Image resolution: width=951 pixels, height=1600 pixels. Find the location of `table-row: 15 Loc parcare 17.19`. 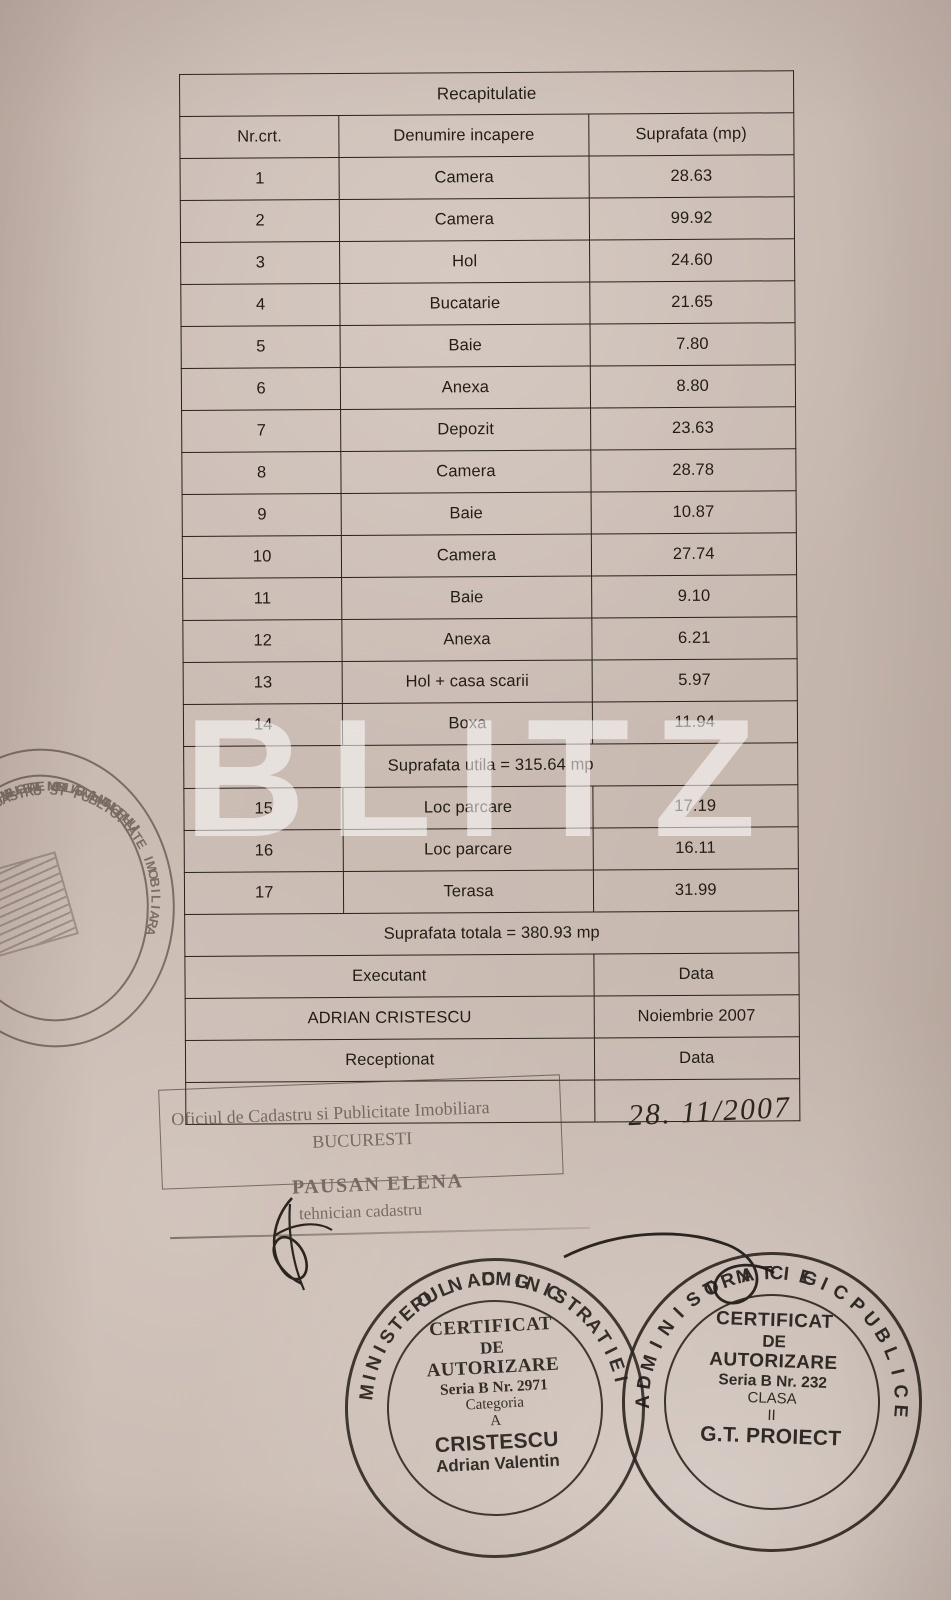

table-row: 15 Loc parcare 17.19 is located at coordinates (491, 807).